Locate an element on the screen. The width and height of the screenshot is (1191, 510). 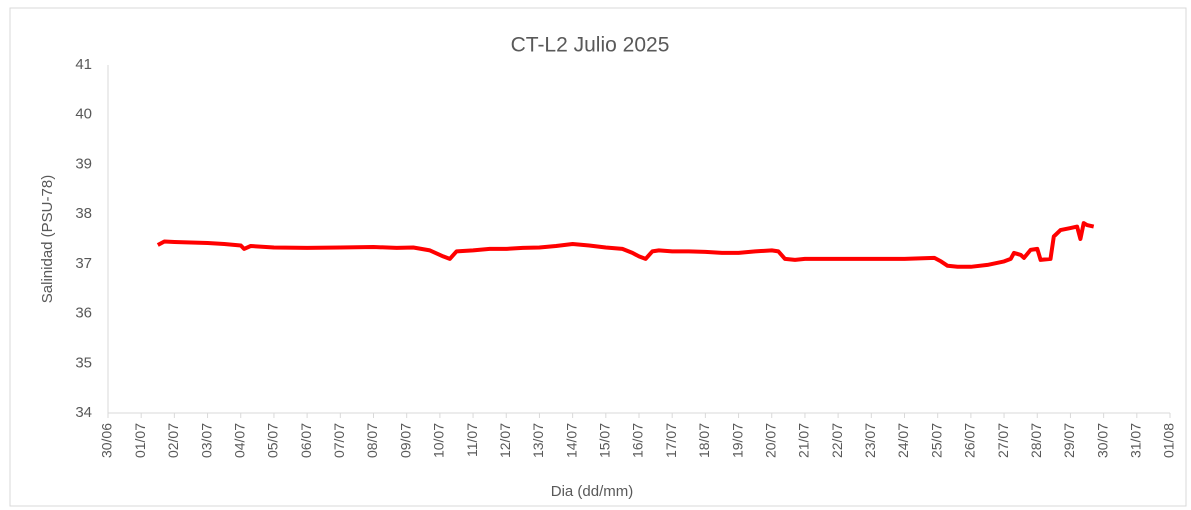
x-tick-label: 05/07 is located at coordinates (273, 440).